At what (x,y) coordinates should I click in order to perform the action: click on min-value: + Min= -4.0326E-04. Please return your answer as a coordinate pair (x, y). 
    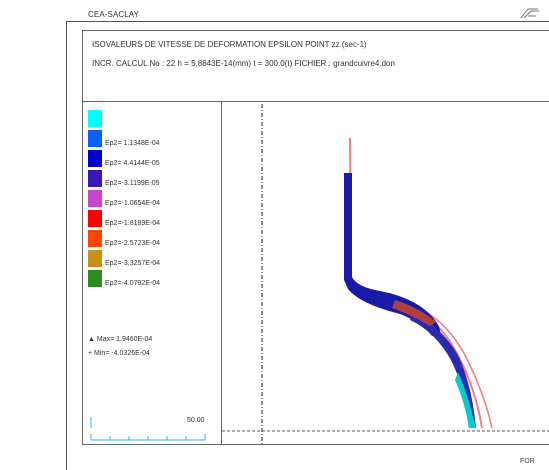
    Looking at the image, I should click on (119, 353).